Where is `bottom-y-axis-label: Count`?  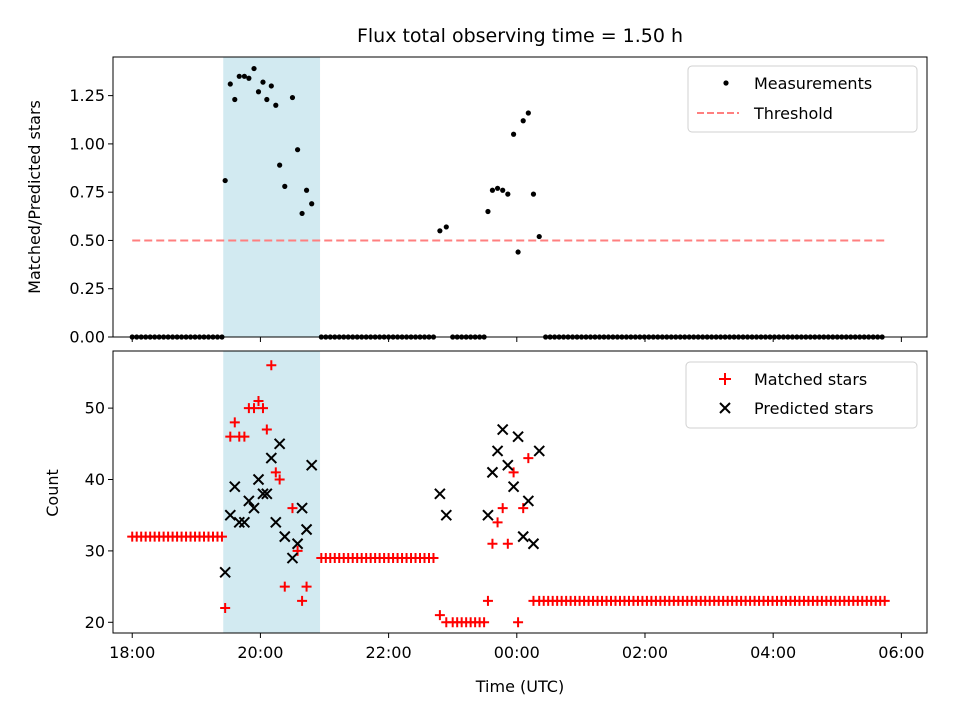
bottom-y-axis-label: Count is located at coordinates (52, 493).